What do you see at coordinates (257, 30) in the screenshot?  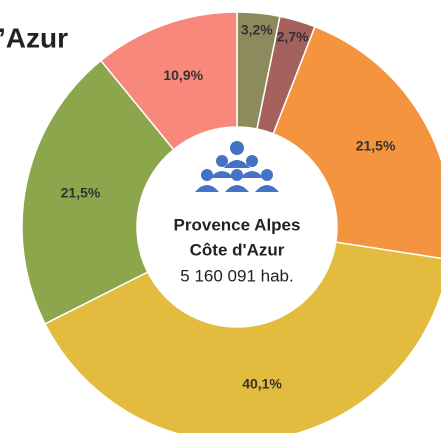 I see `data-label: 3,2%` at bounding box center [257, 30].